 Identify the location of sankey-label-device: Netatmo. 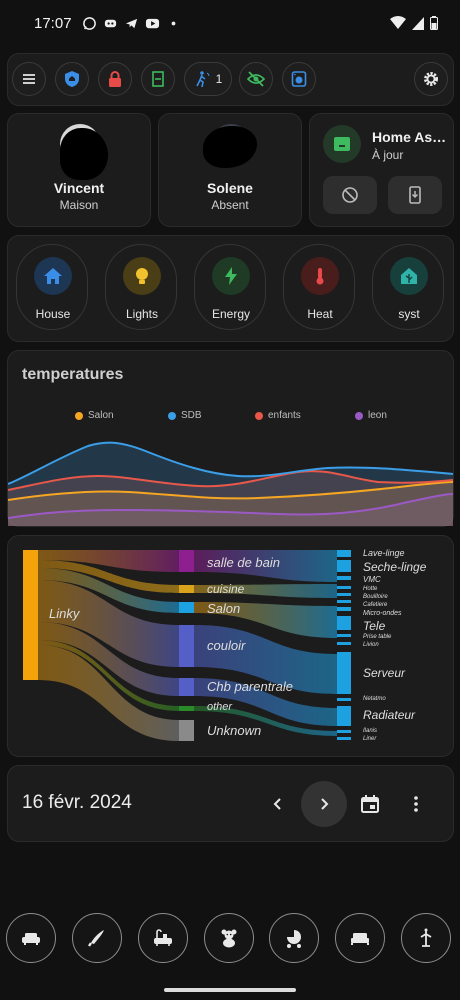
(374, 699).